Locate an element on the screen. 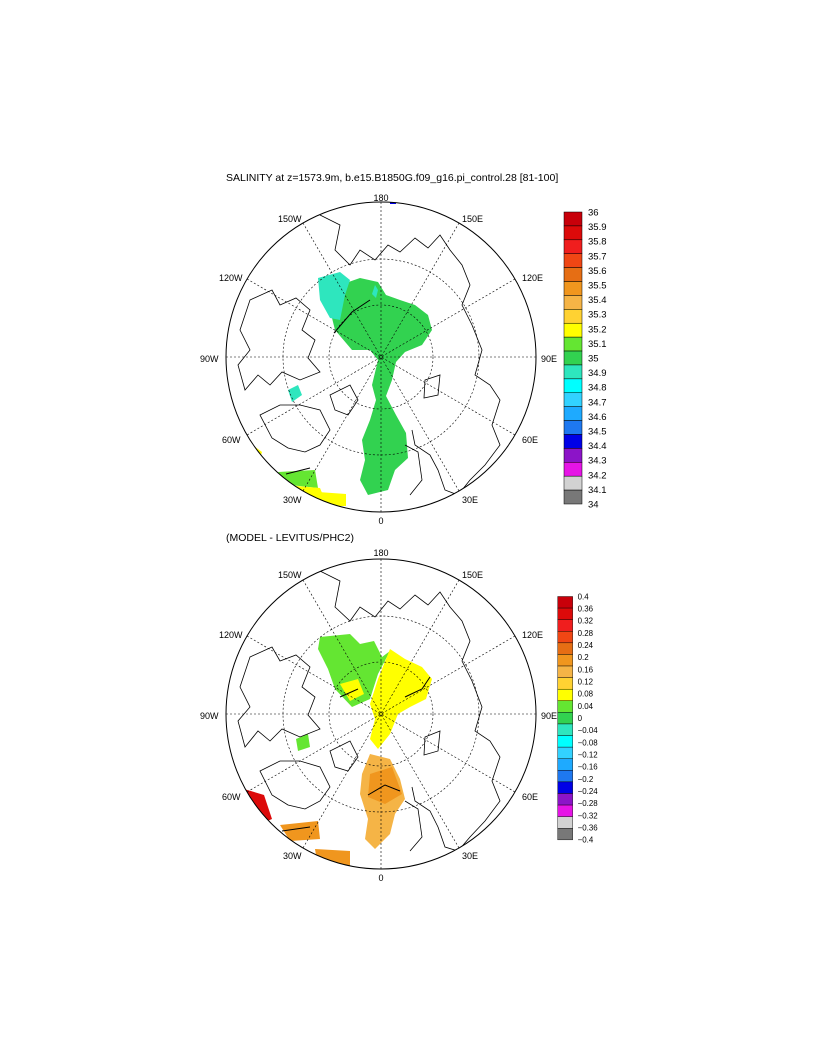 This screenshot has width=818, height=1055. top-colorbar-label: 35.7 is located at coordinates (597, 256).